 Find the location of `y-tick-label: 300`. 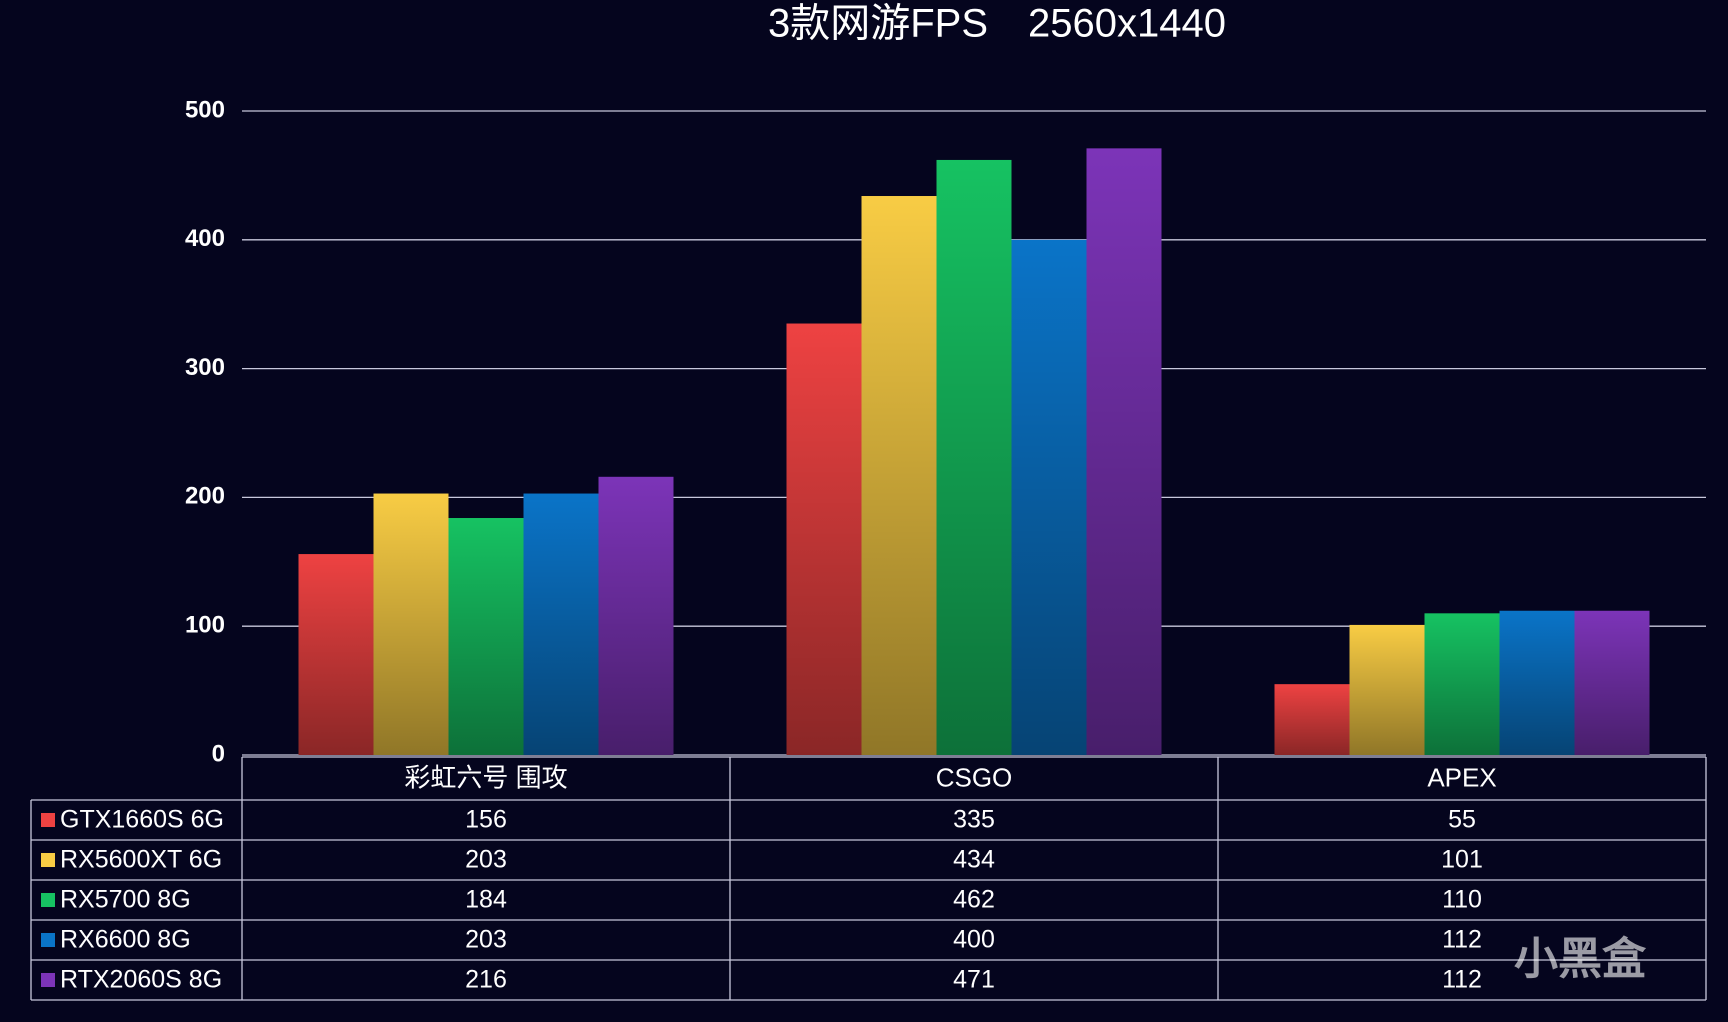

y-tick-label: 300 is located at coordinates (205, 367).